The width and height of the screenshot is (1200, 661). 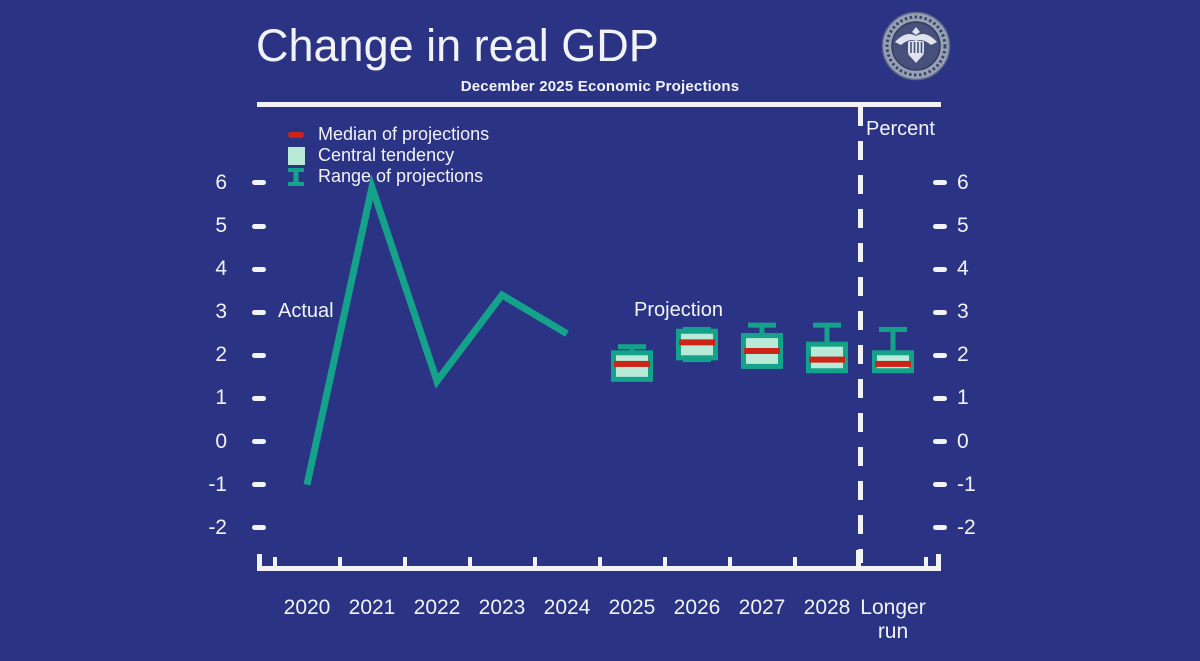 I want to click on federal-reserve-seal-icon, so click(x=916, y=46).